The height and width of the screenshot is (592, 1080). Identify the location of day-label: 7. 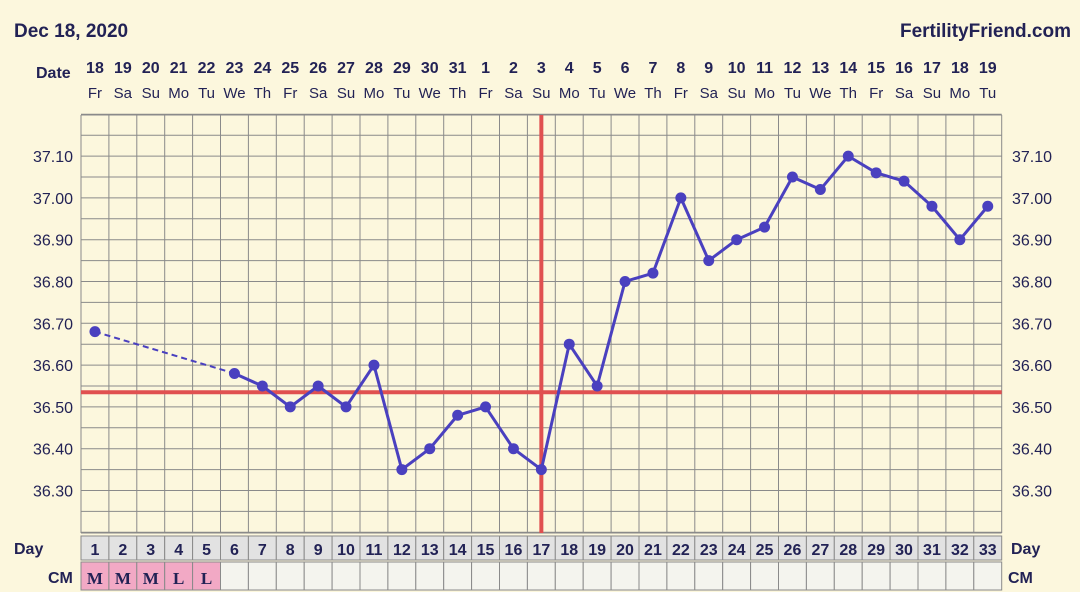
(262, 550).